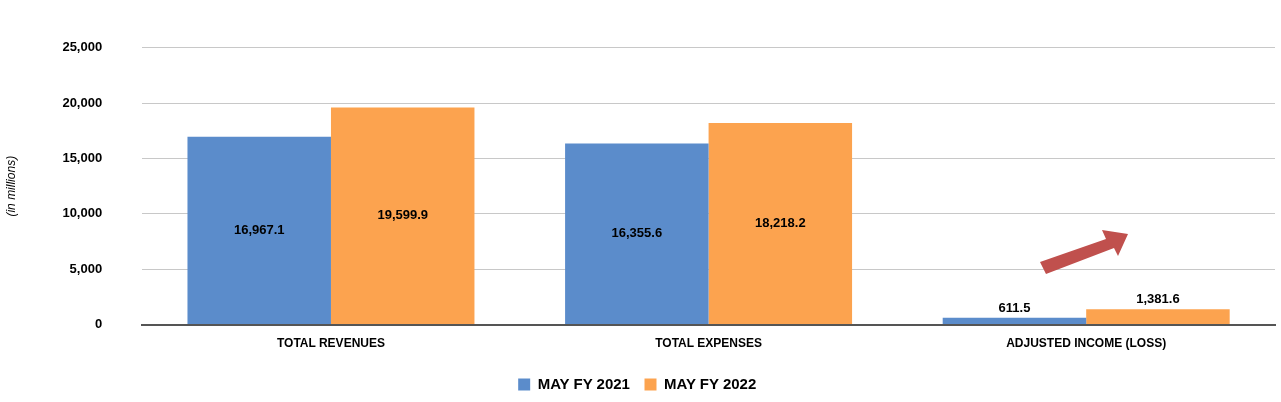 This screenshot has height=402, width=1281. Describe the element at coordinates (82, 213) in the screenshot. I see `y-tick-label: 10,000` at that location.